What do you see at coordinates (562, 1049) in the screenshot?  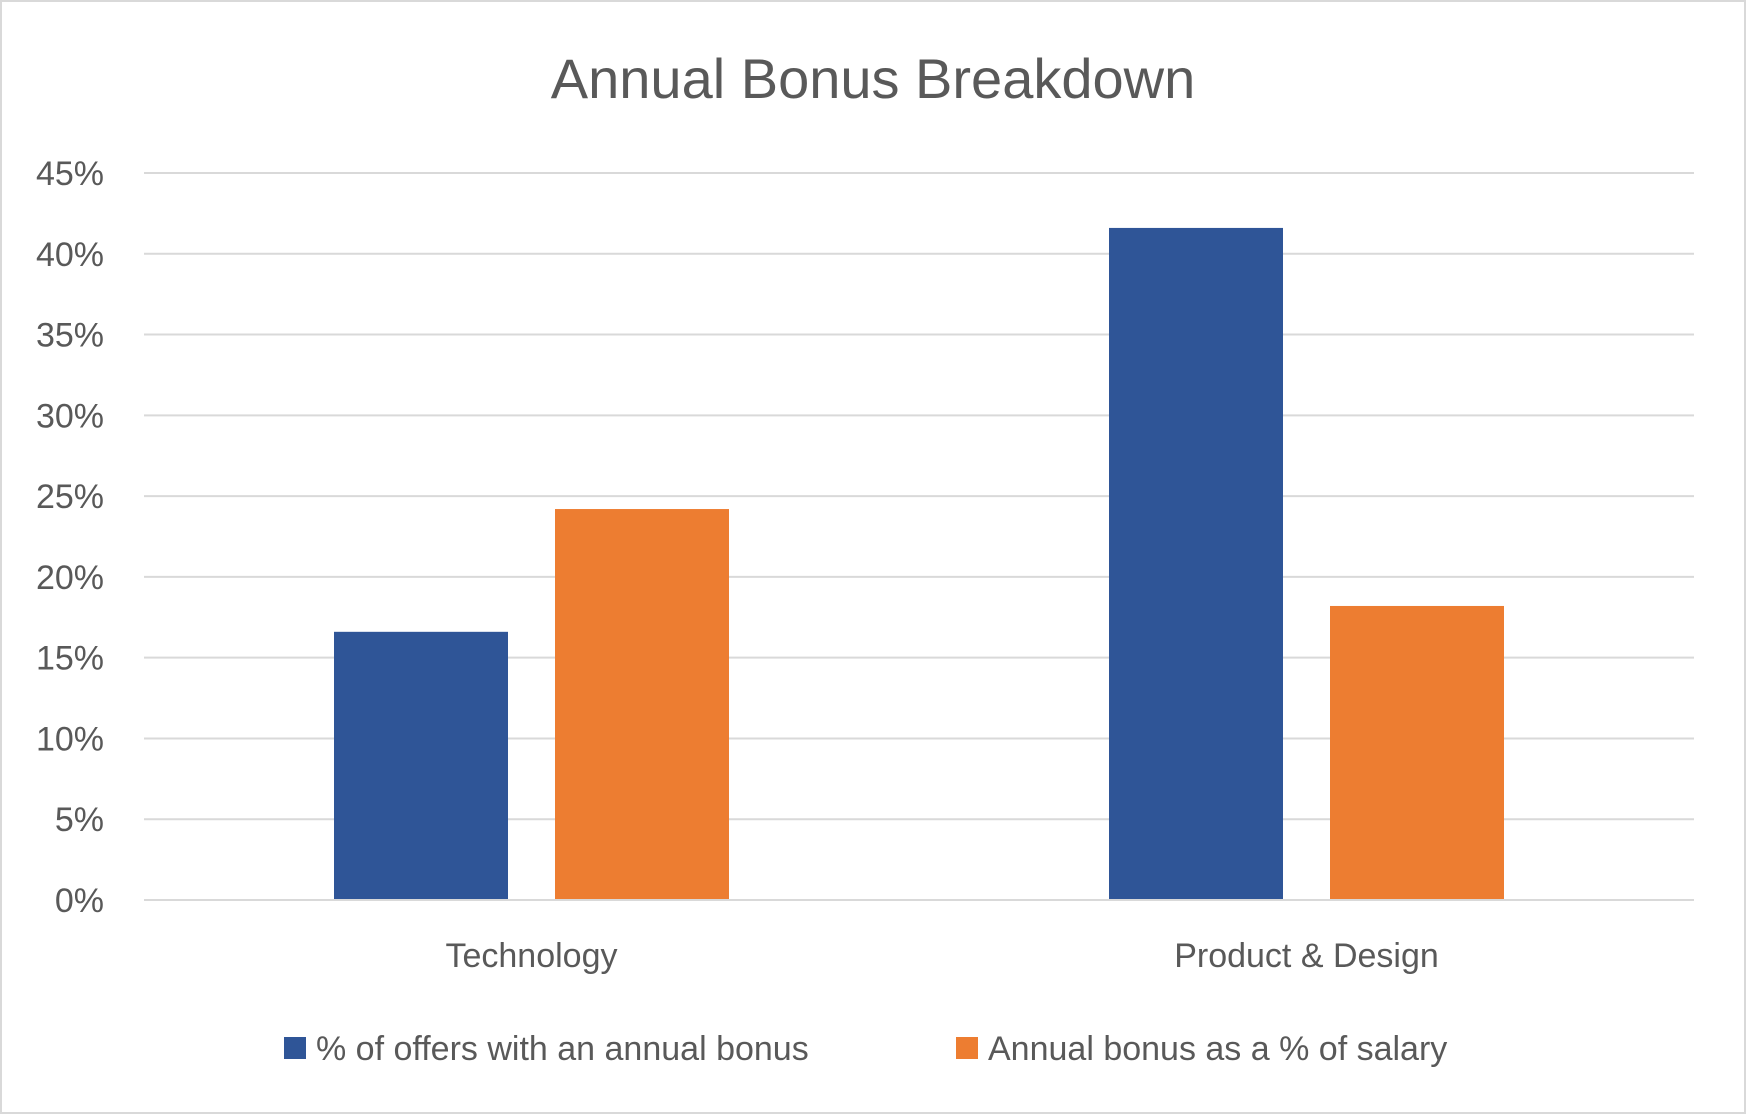 I see `legend-label: % of offers with an annual bonus` at bounding box center [562, 1049].